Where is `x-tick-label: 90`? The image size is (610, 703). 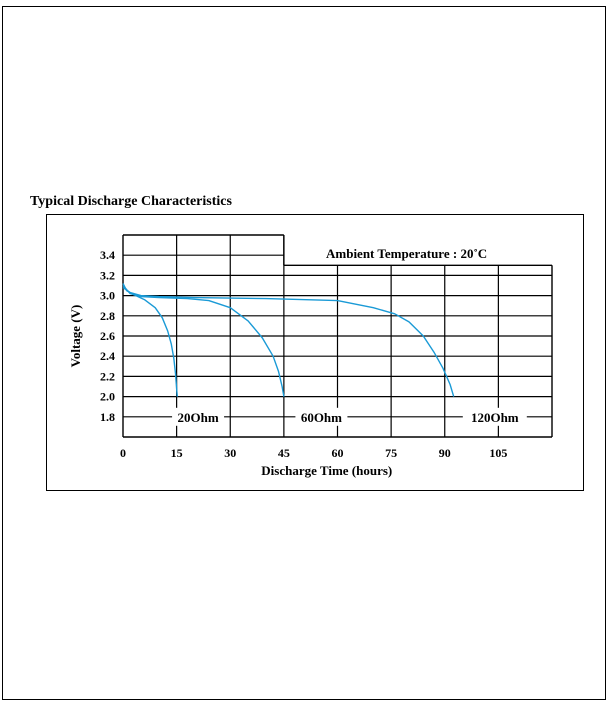
x-tick-label: 90 is located at coordinates (445, 453).